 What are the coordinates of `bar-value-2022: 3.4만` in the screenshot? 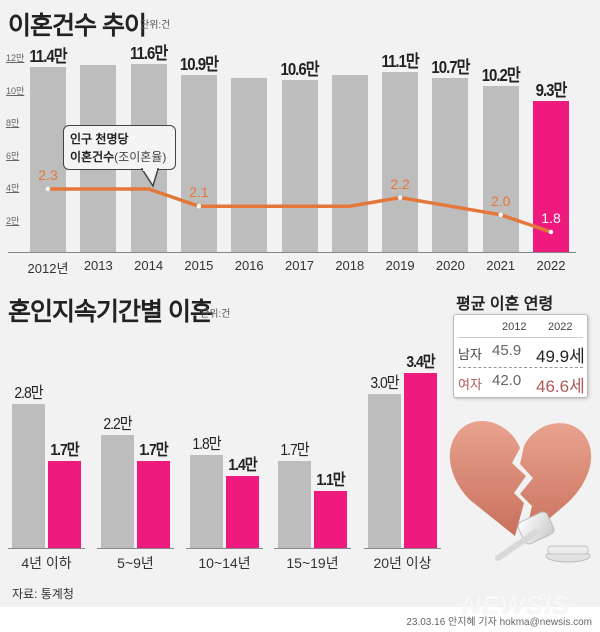 It's located at (420, 361).